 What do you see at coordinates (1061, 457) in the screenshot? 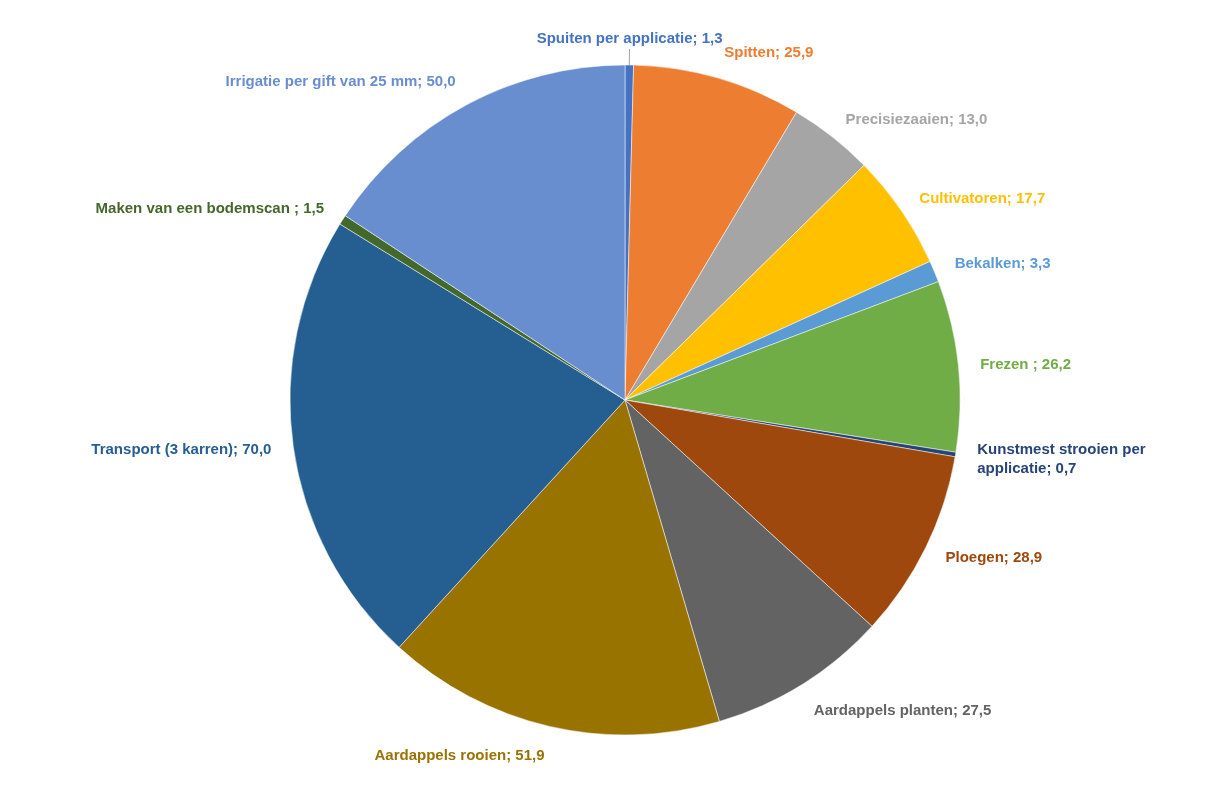
I see `slice-label: Kunstmest strooien per applicatie; 0,7` at bounding box center [1061, 457].